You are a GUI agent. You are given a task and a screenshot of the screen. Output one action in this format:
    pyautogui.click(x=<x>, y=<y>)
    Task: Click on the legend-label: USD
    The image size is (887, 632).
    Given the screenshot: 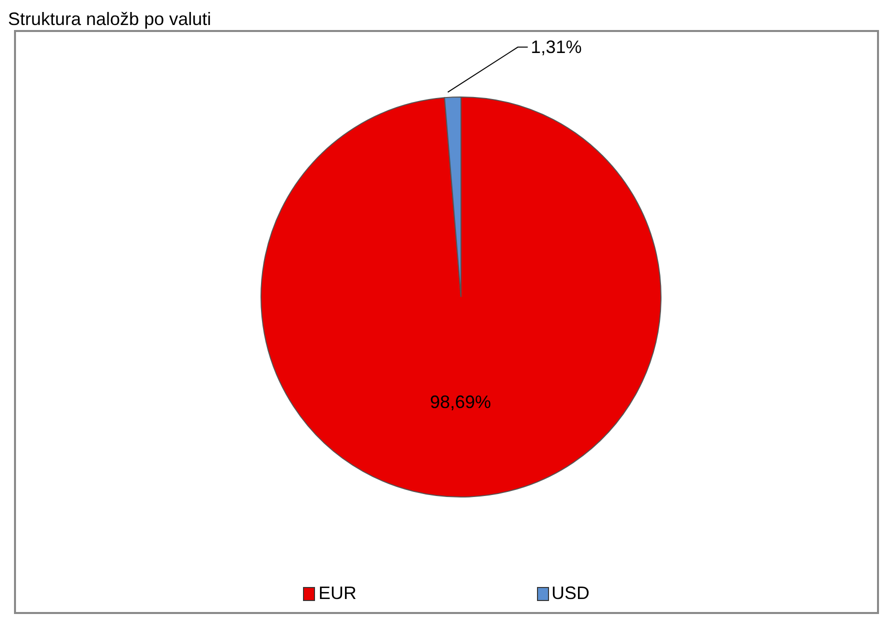 What is the action you would take?
    pyautogui.click(x=571, y=593)
    